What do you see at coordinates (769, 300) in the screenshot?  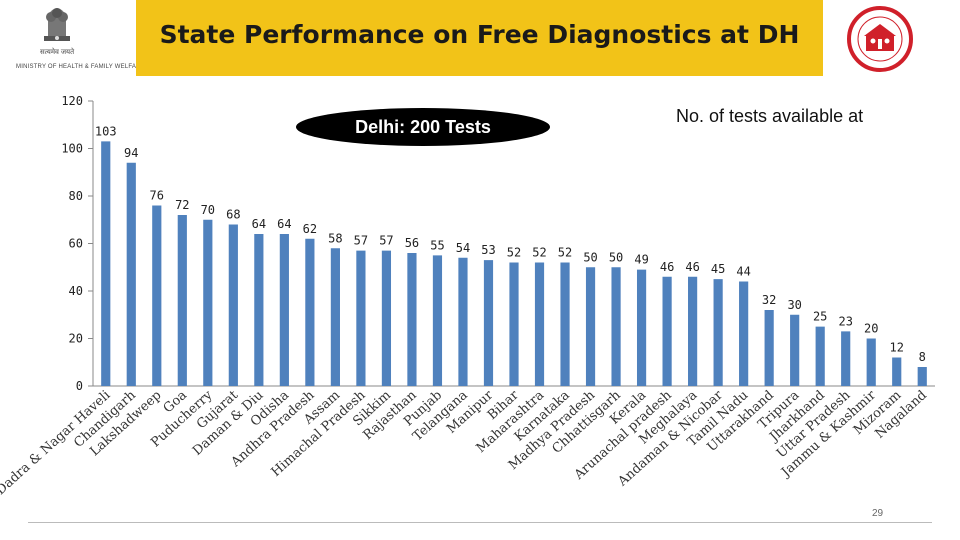 I see `bar-value-label: 32` at bounding box center [769, 300].